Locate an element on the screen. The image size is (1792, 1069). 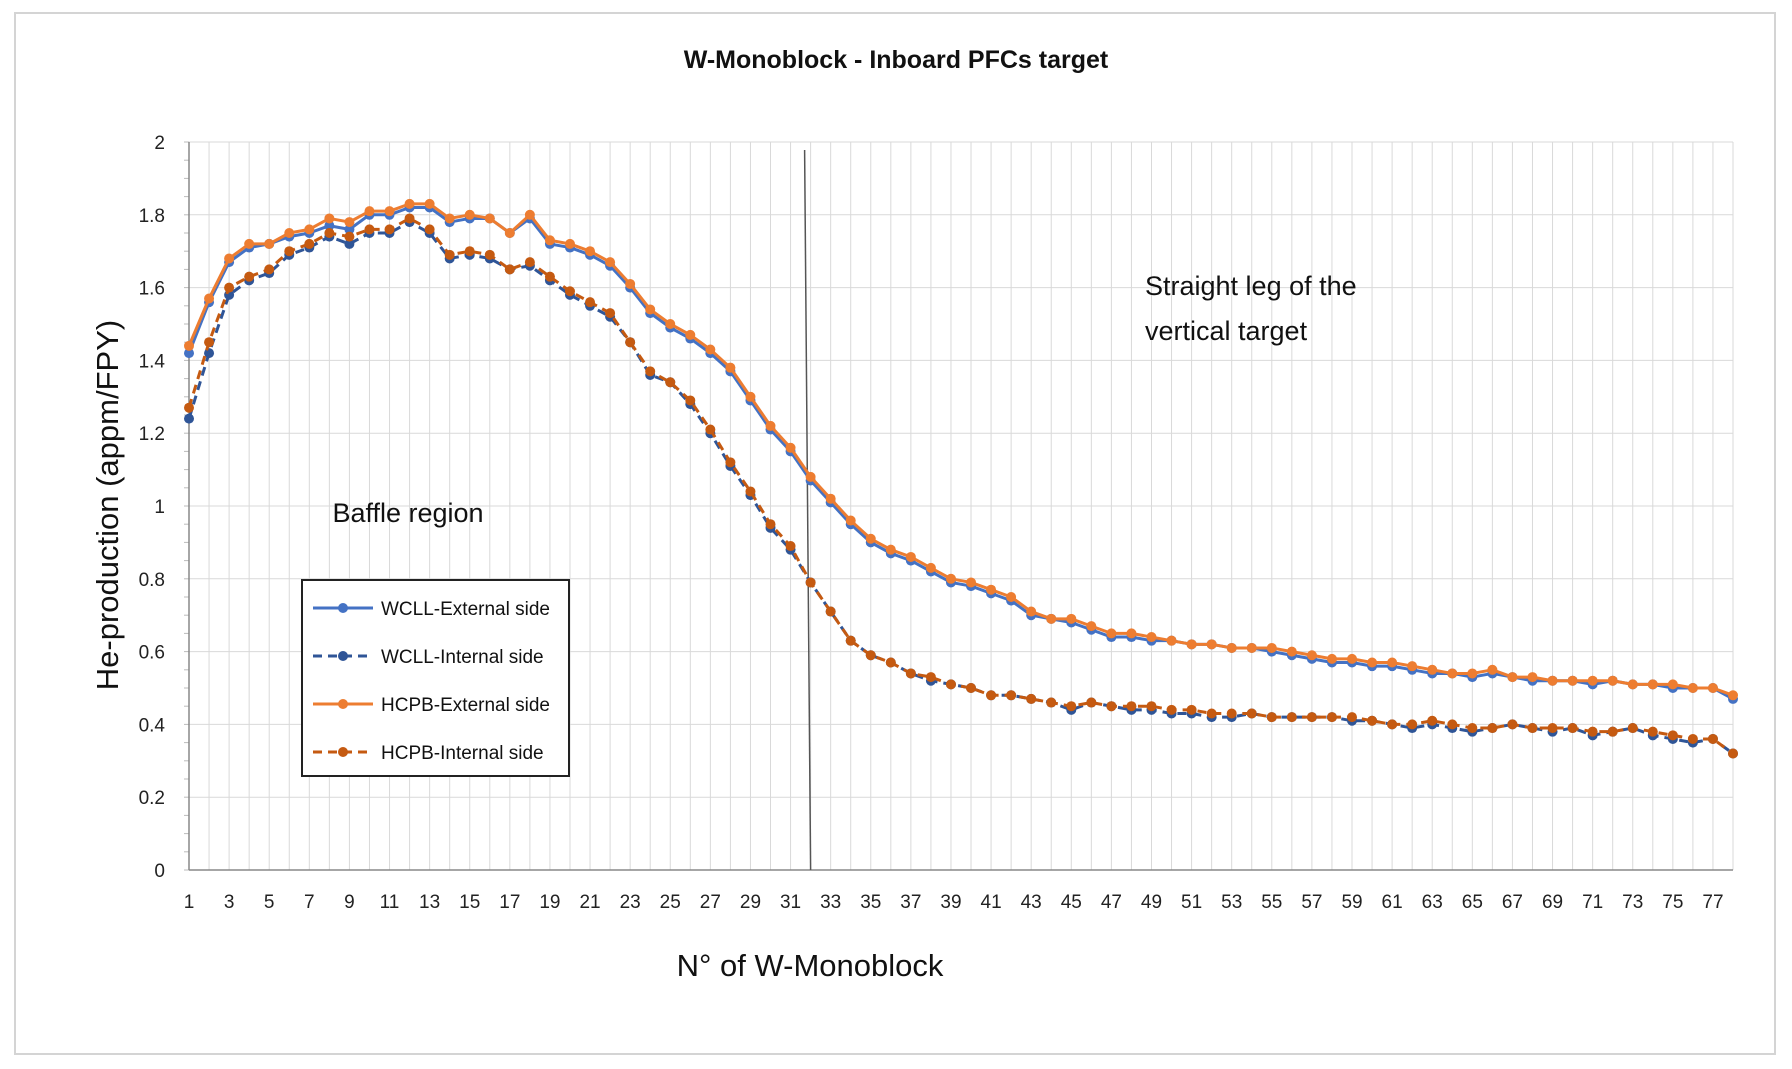
x-tick-label: 35 is located at coordinates (870, 902).